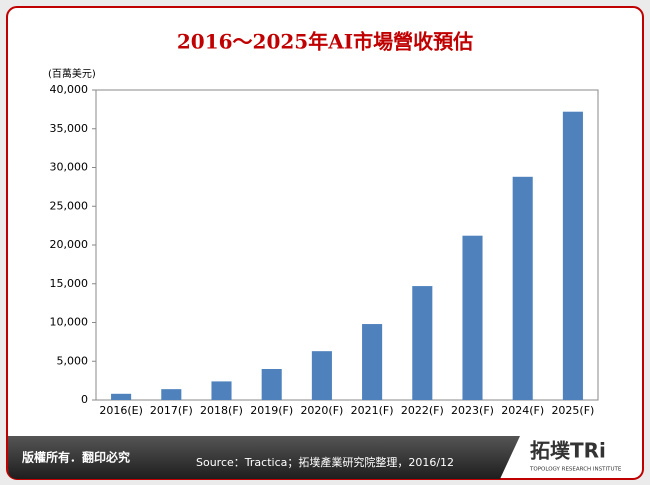 This screenshot has height=485, width=650. What do you see at coordinates (572, 410) in the screenshot?
I see `x-tick-label: 2025(F)` at bounding box center [572, 410].